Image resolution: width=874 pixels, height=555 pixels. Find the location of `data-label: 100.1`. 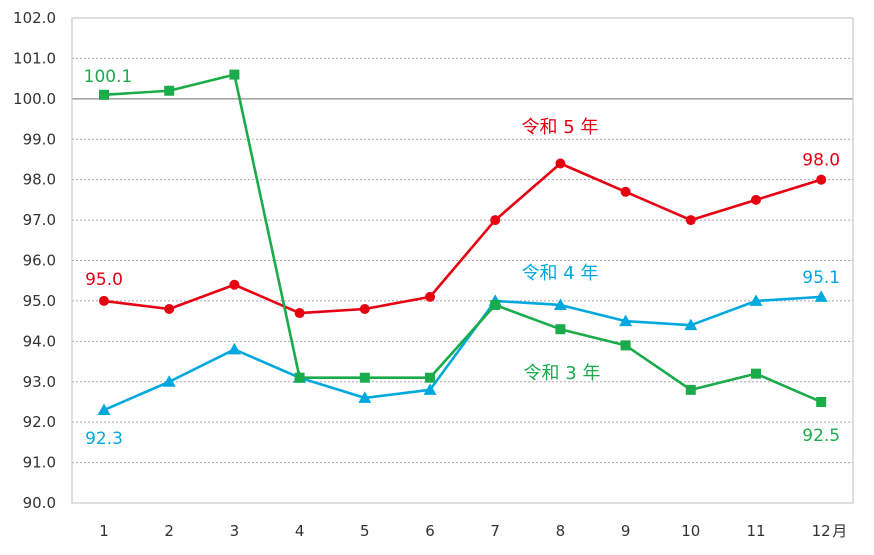

data-label: 100.1 is located at coordinates (108, 77).